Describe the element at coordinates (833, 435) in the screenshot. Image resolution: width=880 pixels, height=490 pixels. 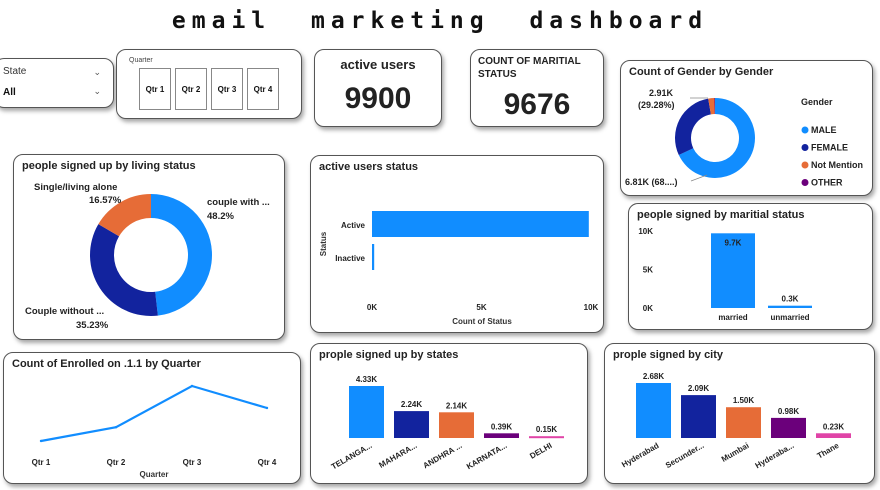
I see `city-bar-thane` at that location.